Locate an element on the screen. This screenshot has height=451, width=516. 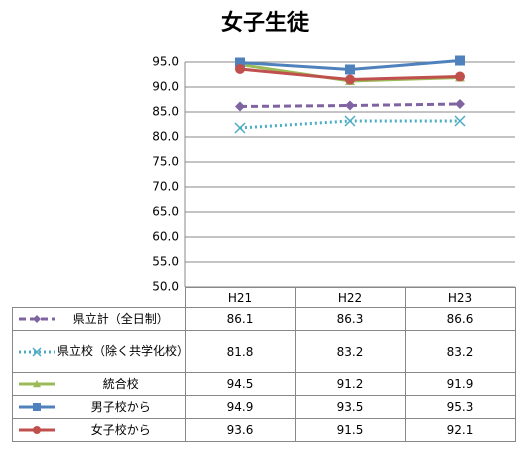
legend-label: 女子校から is located at coordinates (120, 429).